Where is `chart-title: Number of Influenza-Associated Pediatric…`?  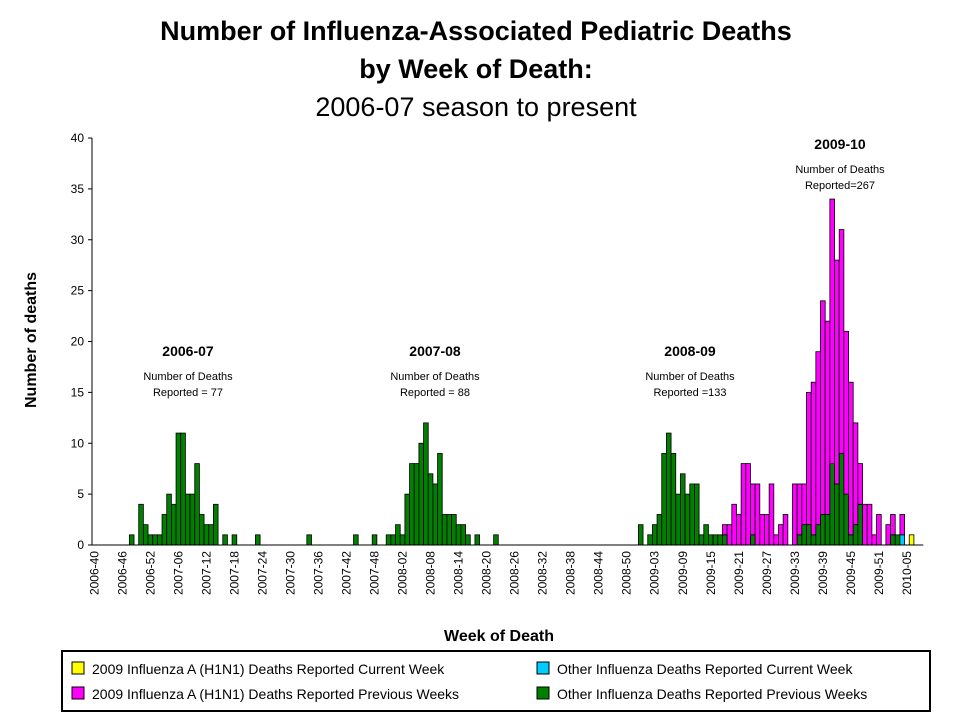 chart-title: Number of Influenza-Associated Pediatric… is located at coordinates (476, 31).